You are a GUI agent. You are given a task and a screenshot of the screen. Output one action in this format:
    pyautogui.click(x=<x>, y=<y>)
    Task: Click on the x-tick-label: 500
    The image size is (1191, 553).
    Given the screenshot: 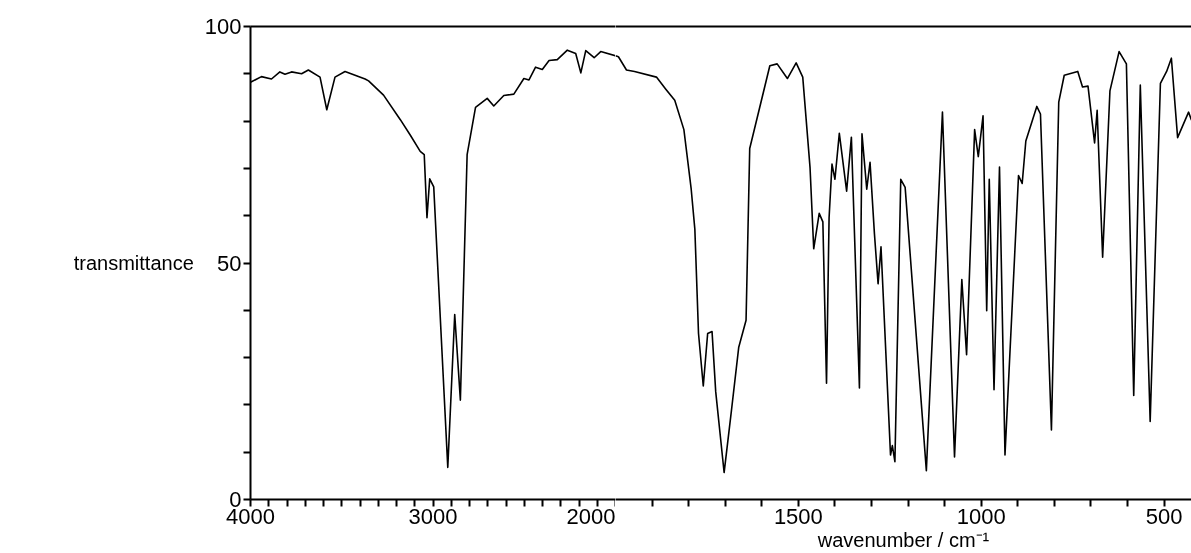 What is the action you would take?
    pyautogui.click(x=1164, y=516)
    